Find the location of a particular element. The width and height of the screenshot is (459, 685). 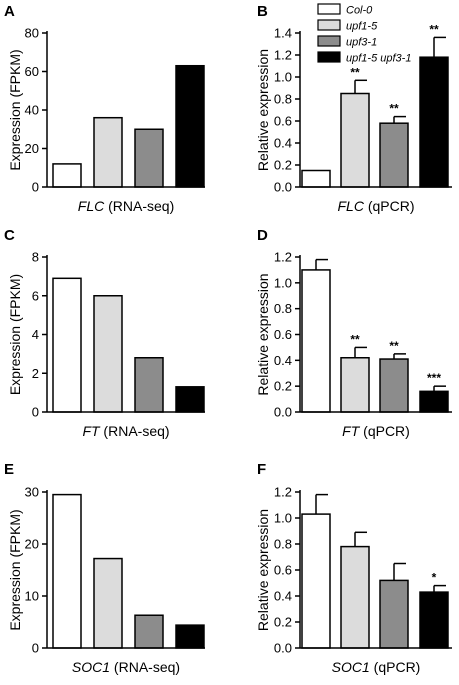

legend: Col-0 upf1-5 upf3-1 upf1-5 upf3-1 is located at coordinates (364, 34).